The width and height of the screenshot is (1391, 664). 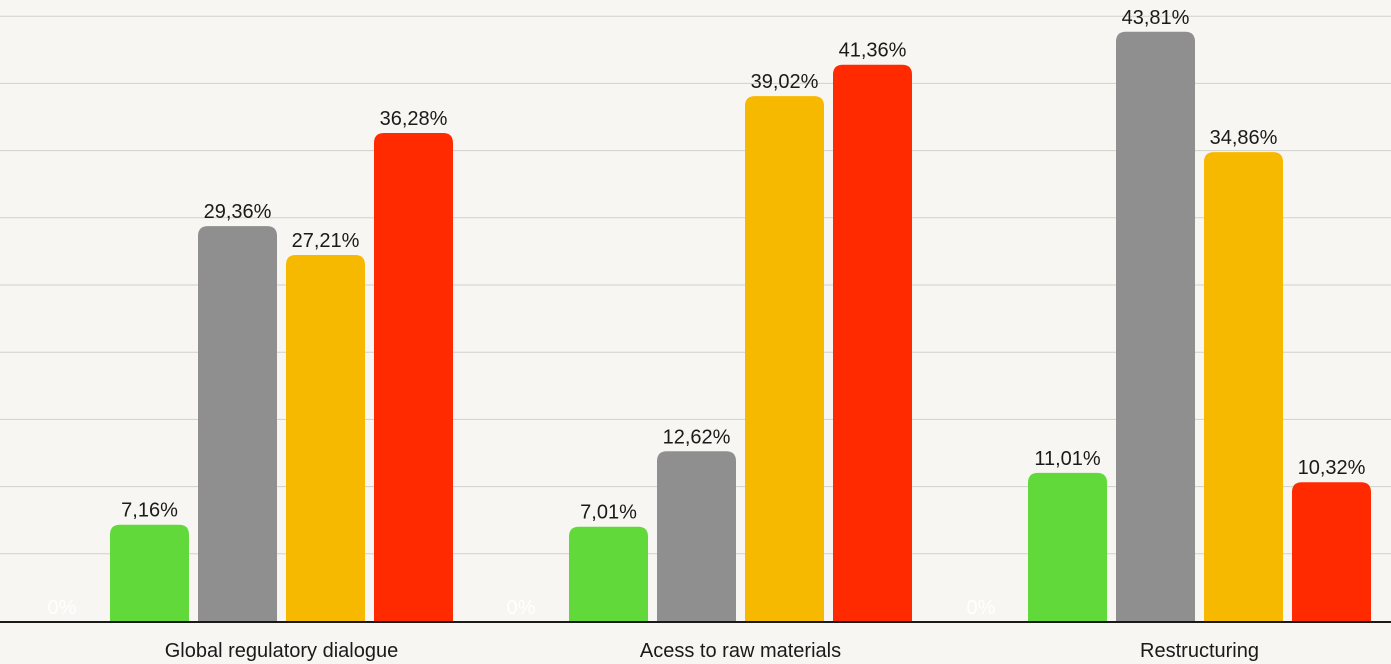 What do you see at coordinates (608, 513) in the screenshot?
I see `data-label: 7,01%` at bounding box center [608, 513].